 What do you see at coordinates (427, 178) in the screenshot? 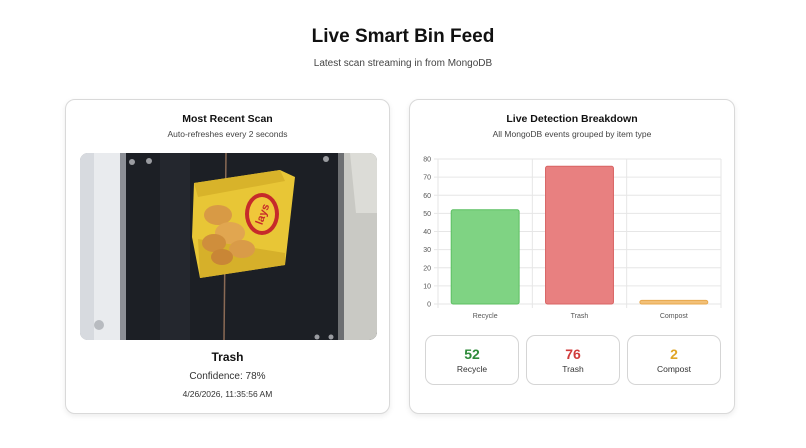
I see `y-tick-label: 70` at bounding box center [427, 178].